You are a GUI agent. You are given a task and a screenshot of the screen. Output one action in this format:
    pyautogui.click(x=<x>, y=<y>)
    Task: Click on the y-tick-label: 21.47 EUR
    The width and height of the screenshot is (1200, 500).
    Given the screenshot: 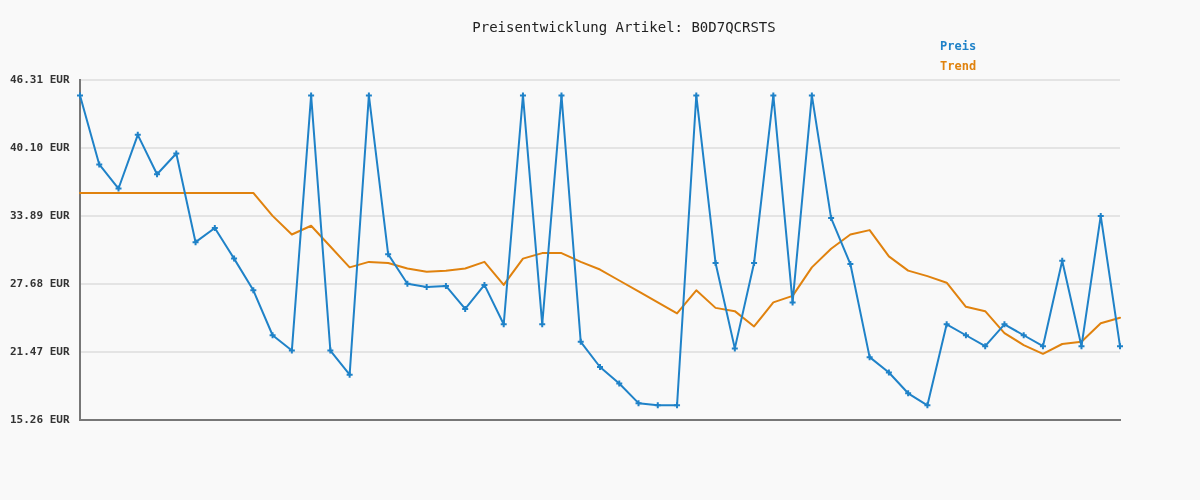 What is the action you would take?
    pyautogui.click(x=40, y=351)
    